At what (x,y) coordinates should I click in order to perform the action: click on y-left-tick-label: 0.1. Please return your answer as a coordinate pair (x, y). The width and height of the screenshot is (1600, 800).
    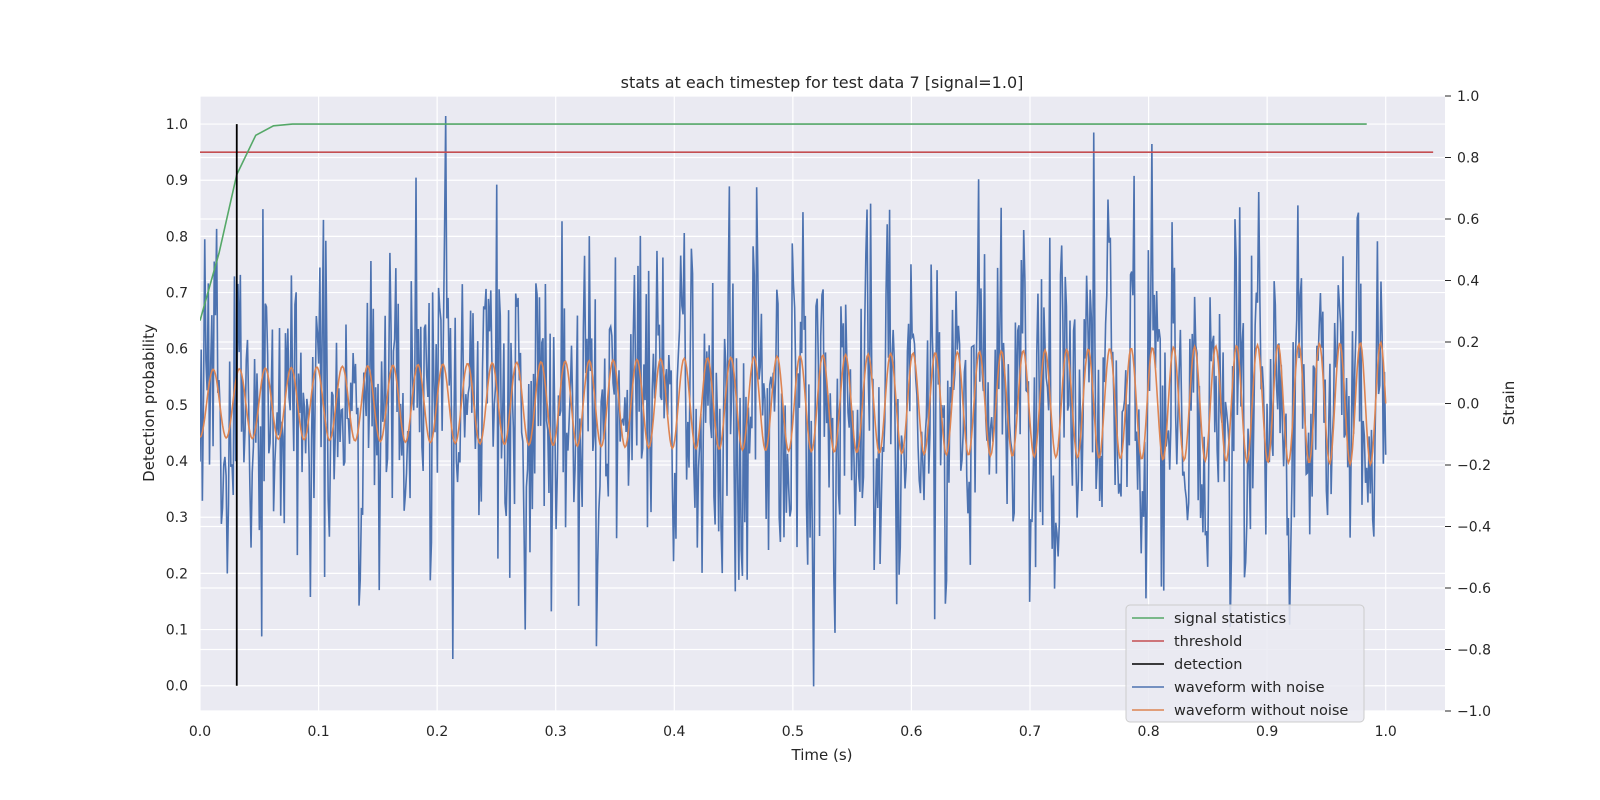
    Looking at the image, I should click on (177, 631).